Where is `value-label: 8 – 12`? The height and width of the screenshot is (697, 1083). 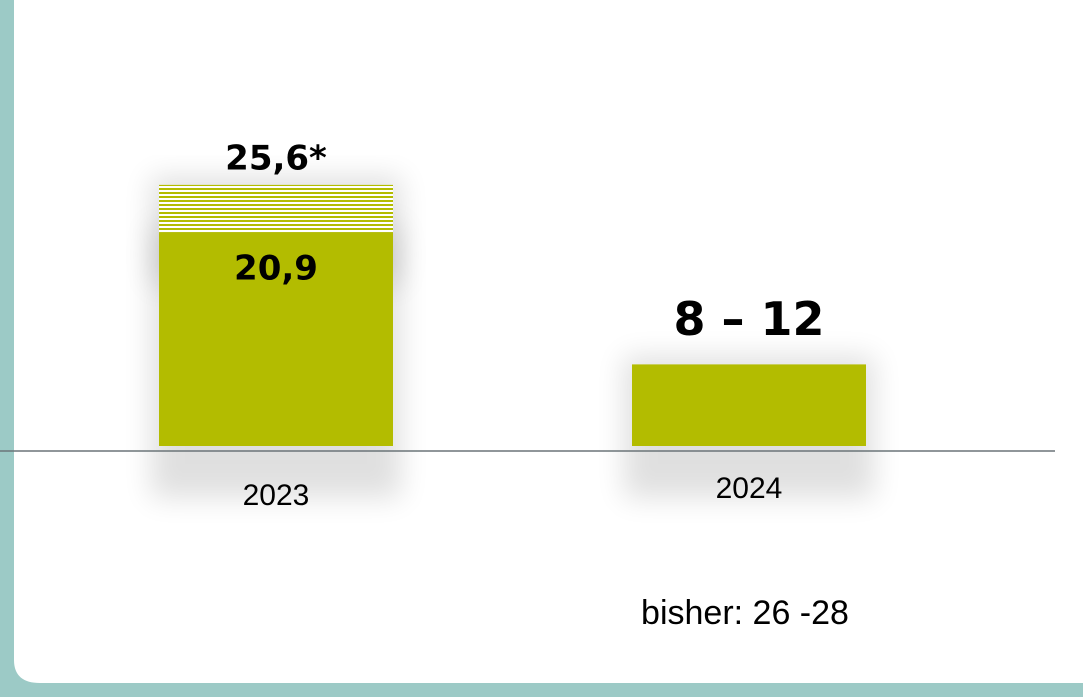 value-label: 8 – 12 is located at coordinates (748, 319).